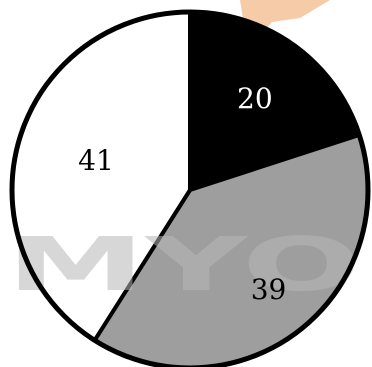 This screenshot has width=372, height=367. What do you see at coordinates (269, 289) in the screenshot?
I see `data-label-39: 39` at bounding box center [269, 289].